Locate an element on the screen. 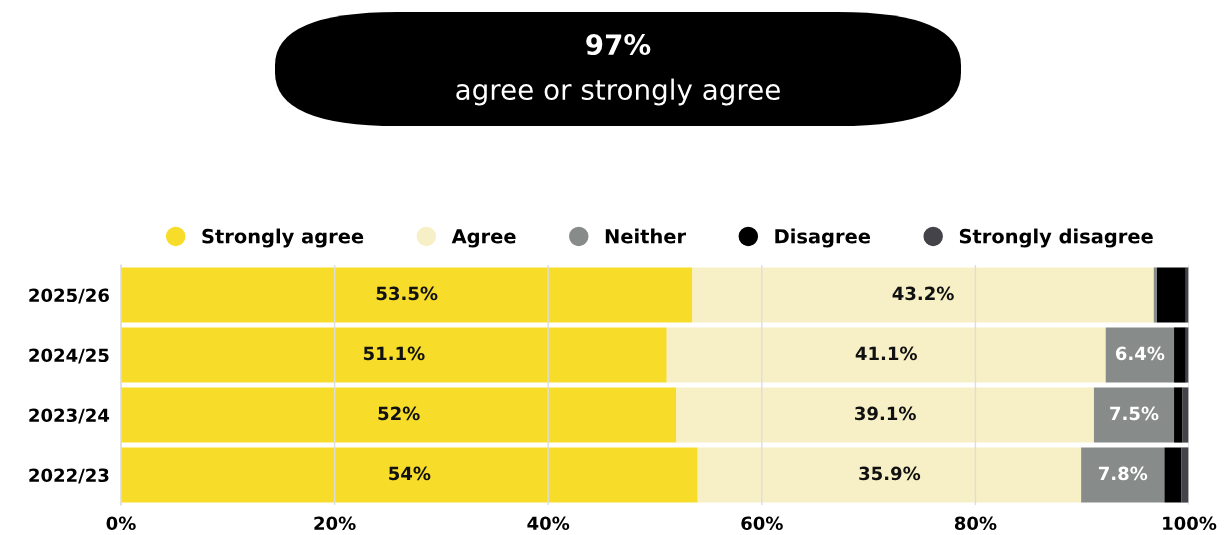  data-label: 53.5% is located at coordinates (407, 293).